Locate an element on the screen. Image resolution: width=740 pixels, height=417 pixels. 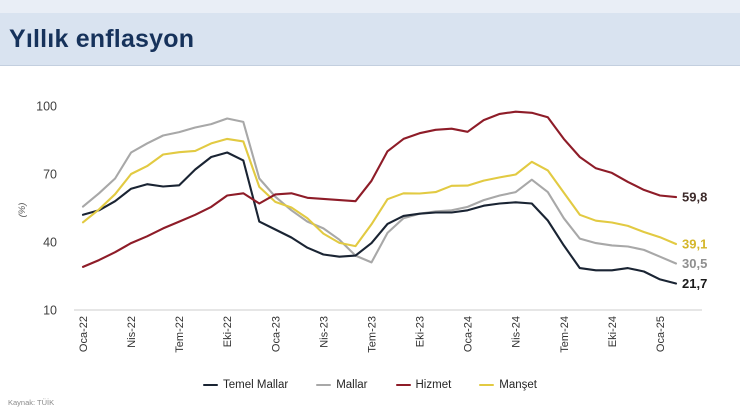
end-label-hizmet: 59,8 is located at coordinates (694, 197).